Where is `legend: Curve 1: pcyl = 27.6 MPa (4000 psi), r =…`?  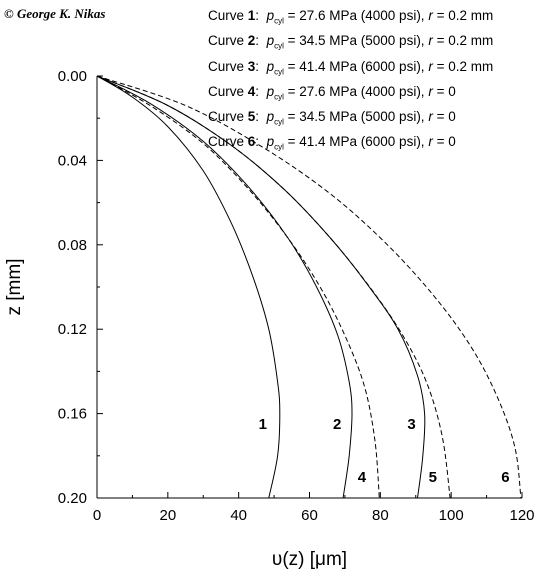
legend: Curve 1: pcyl = 27.6 MPa (4000 psi), r =… is located at coordinates (350, 82).